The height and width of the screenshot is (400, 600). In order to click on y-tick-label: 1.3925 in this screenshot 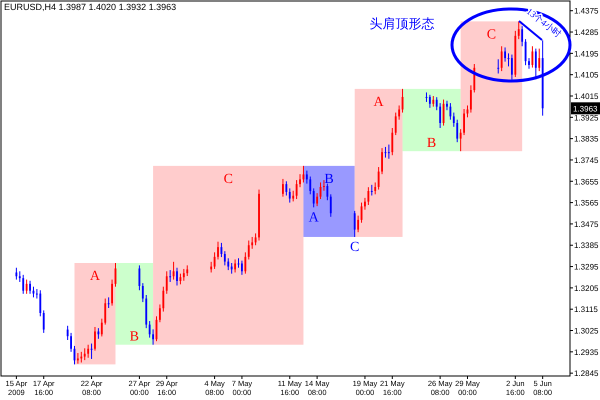, I will do `click(587, 117)`.